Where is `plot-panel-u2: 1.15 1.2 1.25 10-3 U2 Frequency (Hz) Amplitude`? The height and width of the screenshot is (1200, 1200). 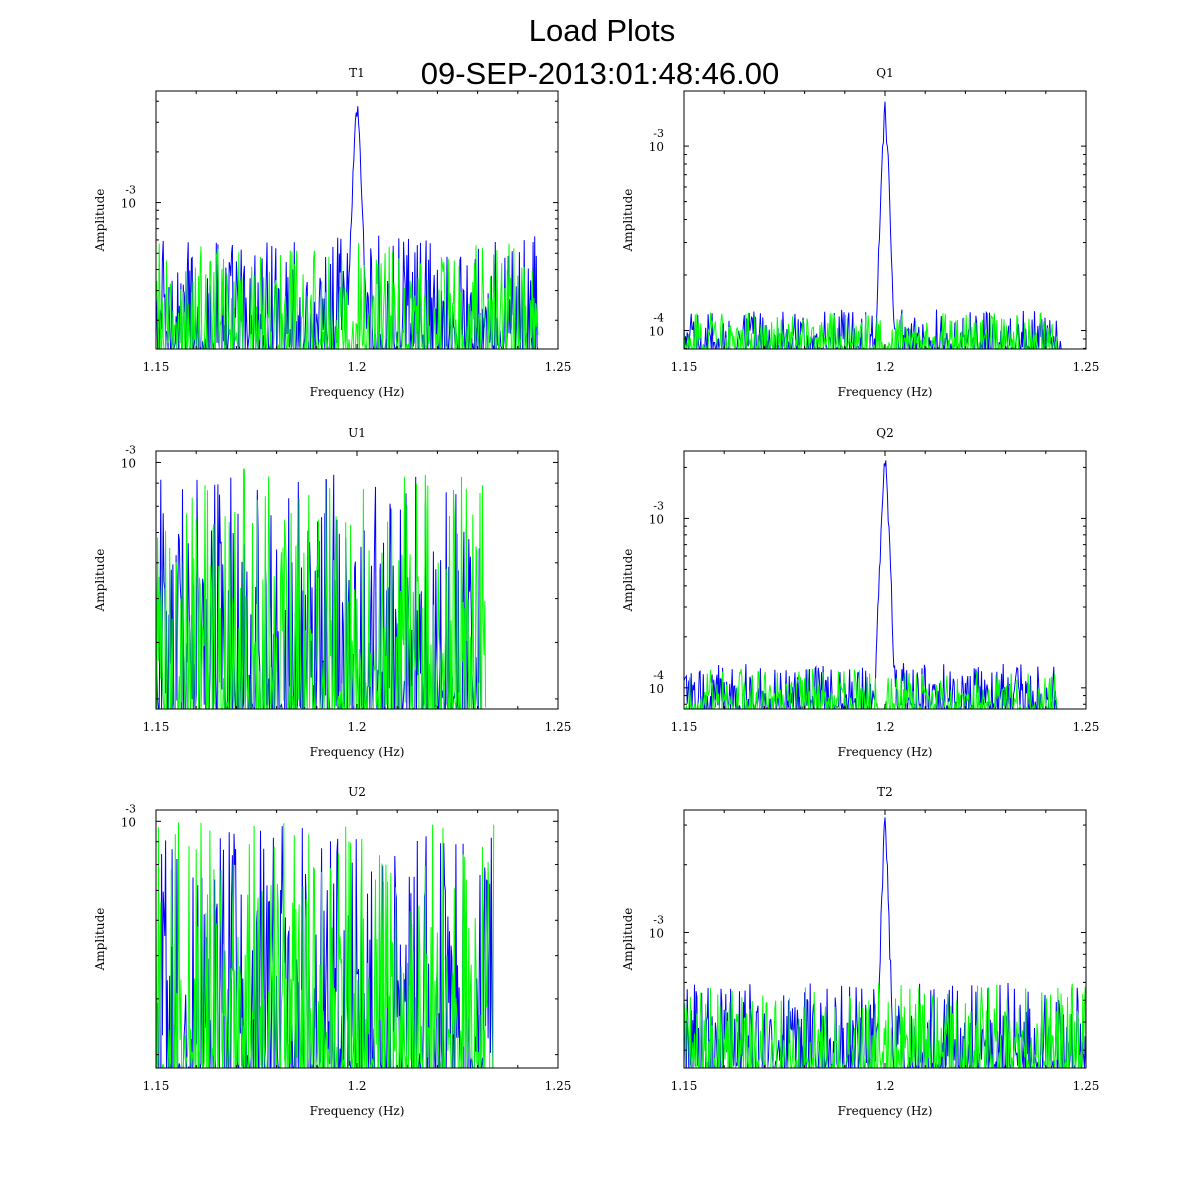 plot-panel-u2: 1.15 1.2 1.25 10-3 U2 Frequency (Hz) Amplitude is located at coordinates (332, 951).